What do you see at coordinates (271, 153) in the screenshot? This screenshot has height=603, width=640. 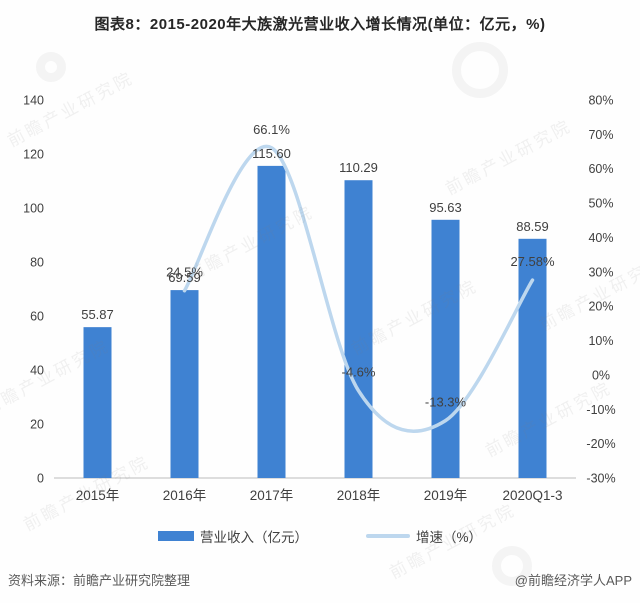 I see `bar-value-label-2017年: 115.60` at bounding box center [271, 153].